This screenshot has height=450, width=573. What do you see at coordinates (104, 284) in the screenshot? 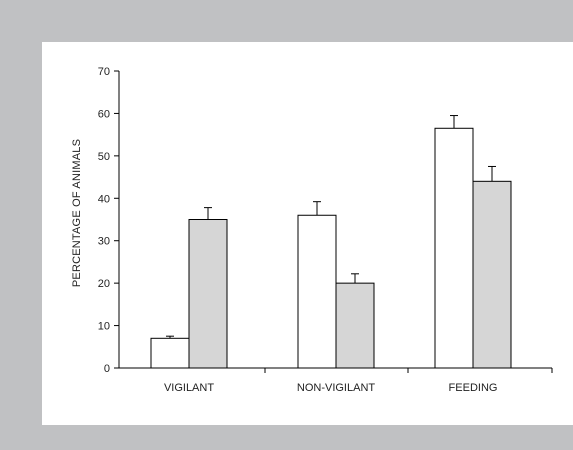
I see `y-tick-label: 20` at bounding box center [104, 284].